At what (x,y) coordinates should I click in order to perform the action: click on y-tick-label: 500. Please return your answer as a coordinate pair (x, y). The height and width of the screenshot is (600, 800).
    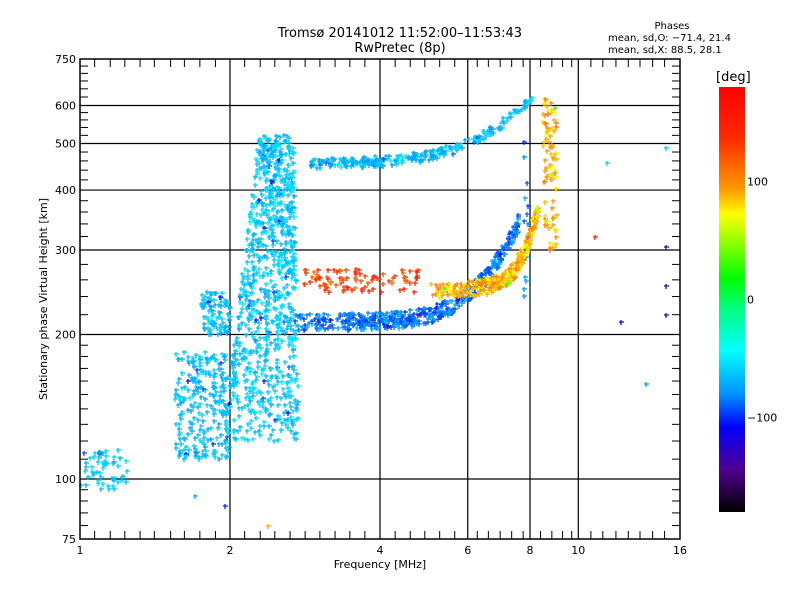
    Looking at the image, I should click on (65, 144).